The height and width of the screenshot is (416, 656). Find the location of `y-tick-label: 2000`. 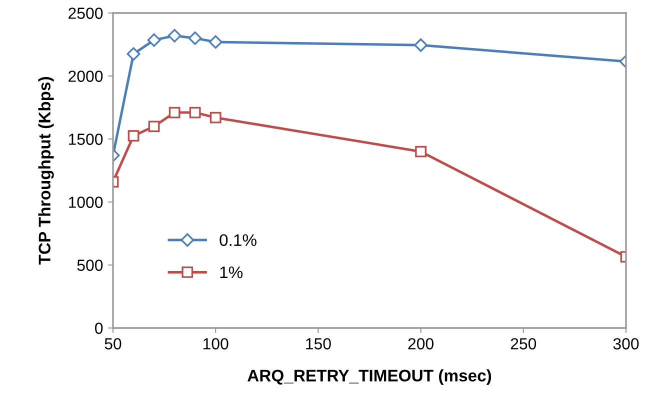

y-tick-label: 2000 is located at coordinates (85, 76).